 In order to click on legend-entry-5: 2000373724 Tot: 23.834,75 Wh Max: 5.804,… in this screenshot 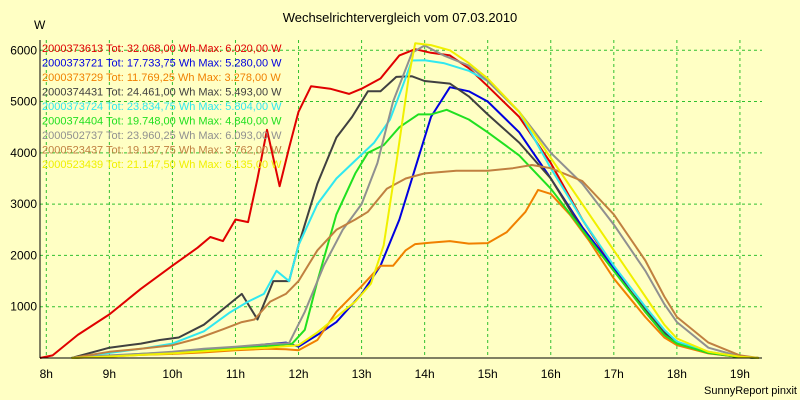, I will do `click(162, 107)`.